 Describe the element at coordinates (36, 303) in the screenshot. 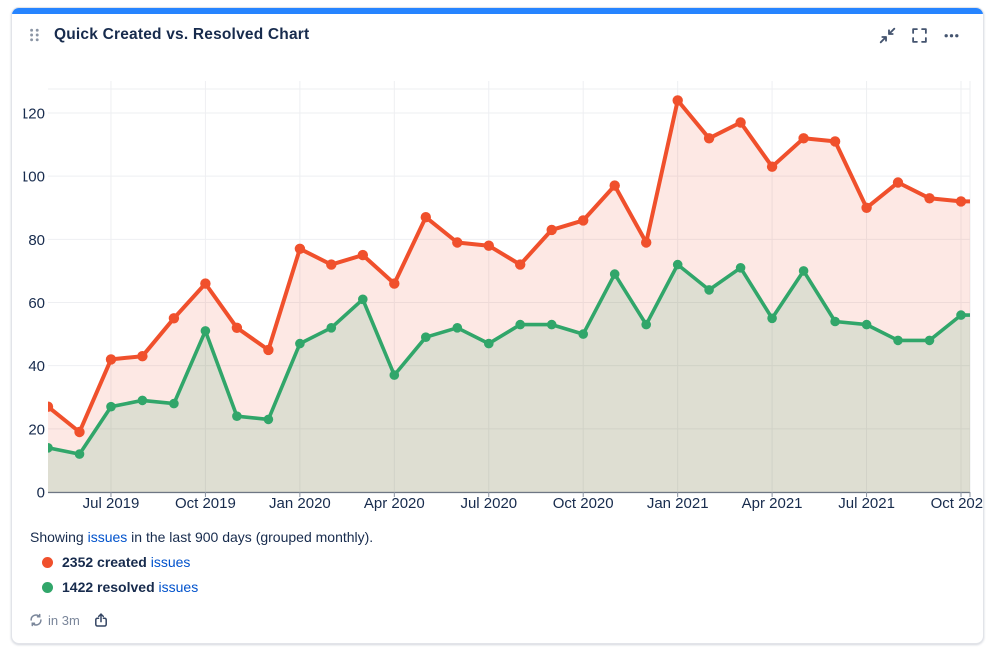

I see `y-axis-label: 60` at that location.